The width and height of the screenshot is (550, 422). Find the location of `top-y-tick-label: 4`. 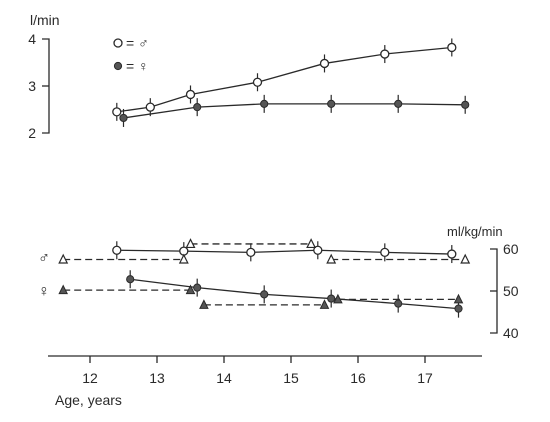

top-y-tick-label: 4 is located at coordinates (32, 39).